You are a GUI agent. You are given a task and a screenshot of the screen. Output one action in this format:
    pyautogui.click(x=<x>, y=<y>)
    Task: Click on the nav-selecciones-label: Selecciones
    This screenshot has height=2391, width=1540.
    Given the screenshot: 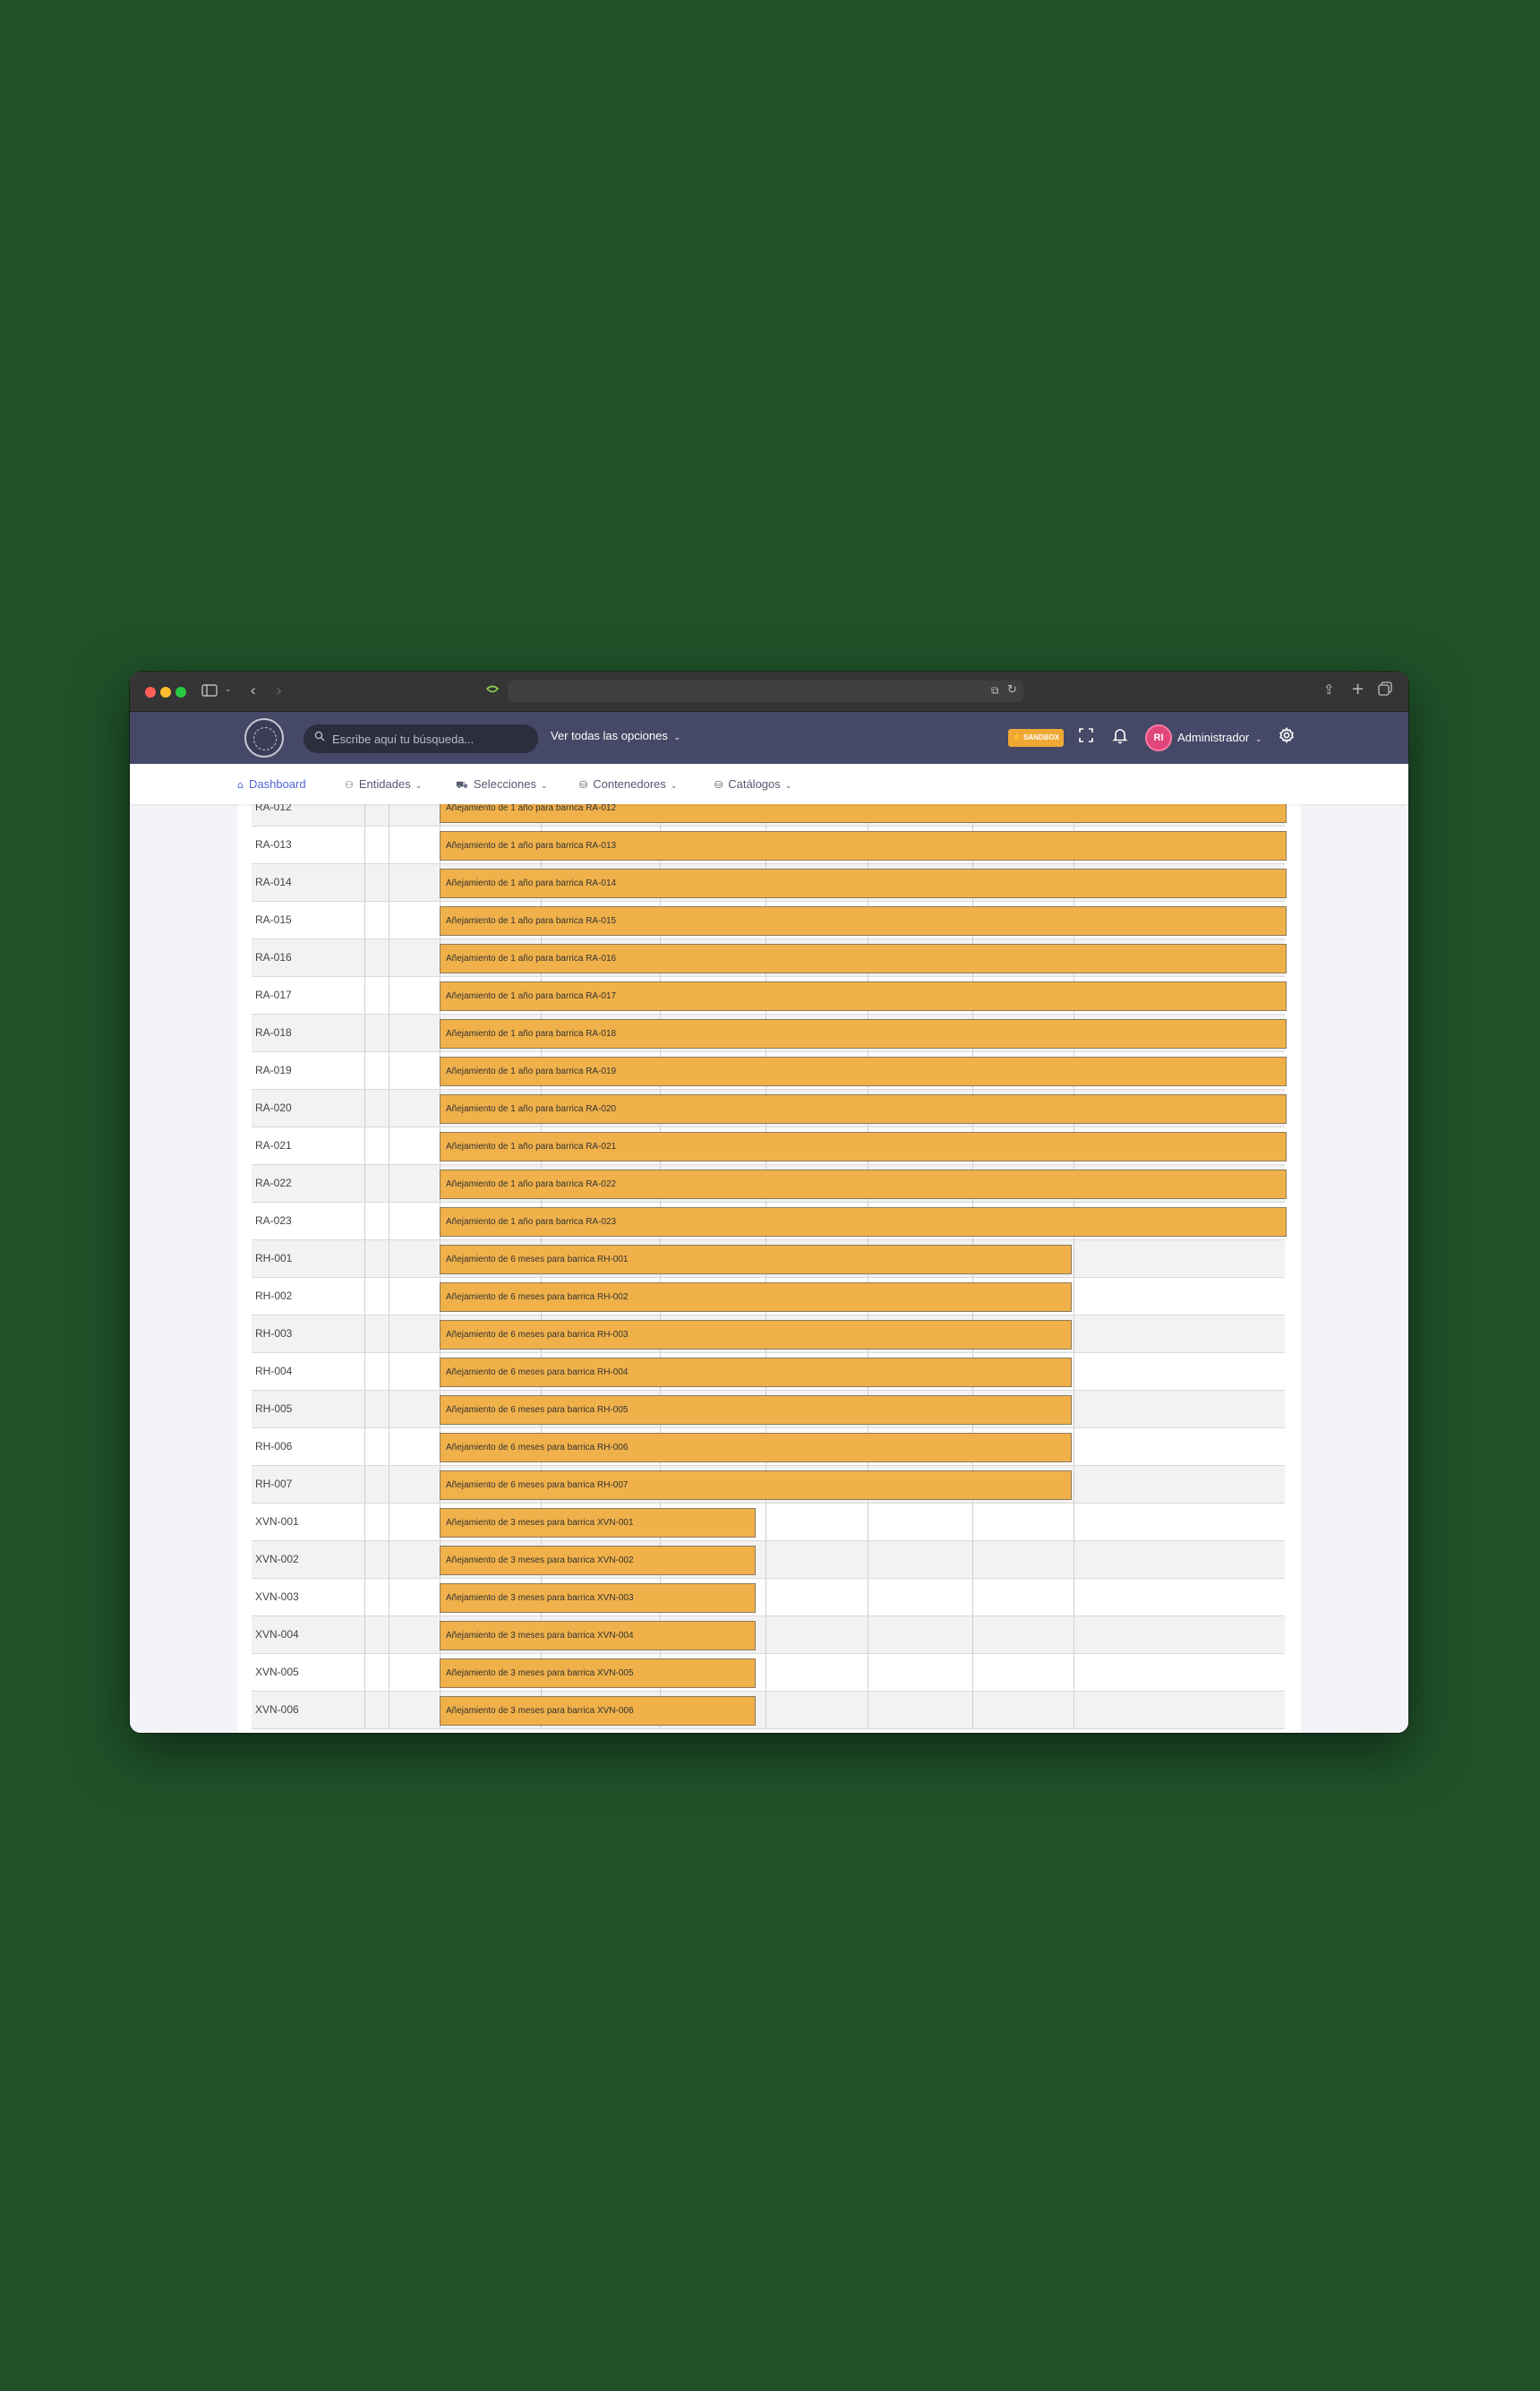 What is the action you would take?
    pyautogui.click(x=504, y=784)
    